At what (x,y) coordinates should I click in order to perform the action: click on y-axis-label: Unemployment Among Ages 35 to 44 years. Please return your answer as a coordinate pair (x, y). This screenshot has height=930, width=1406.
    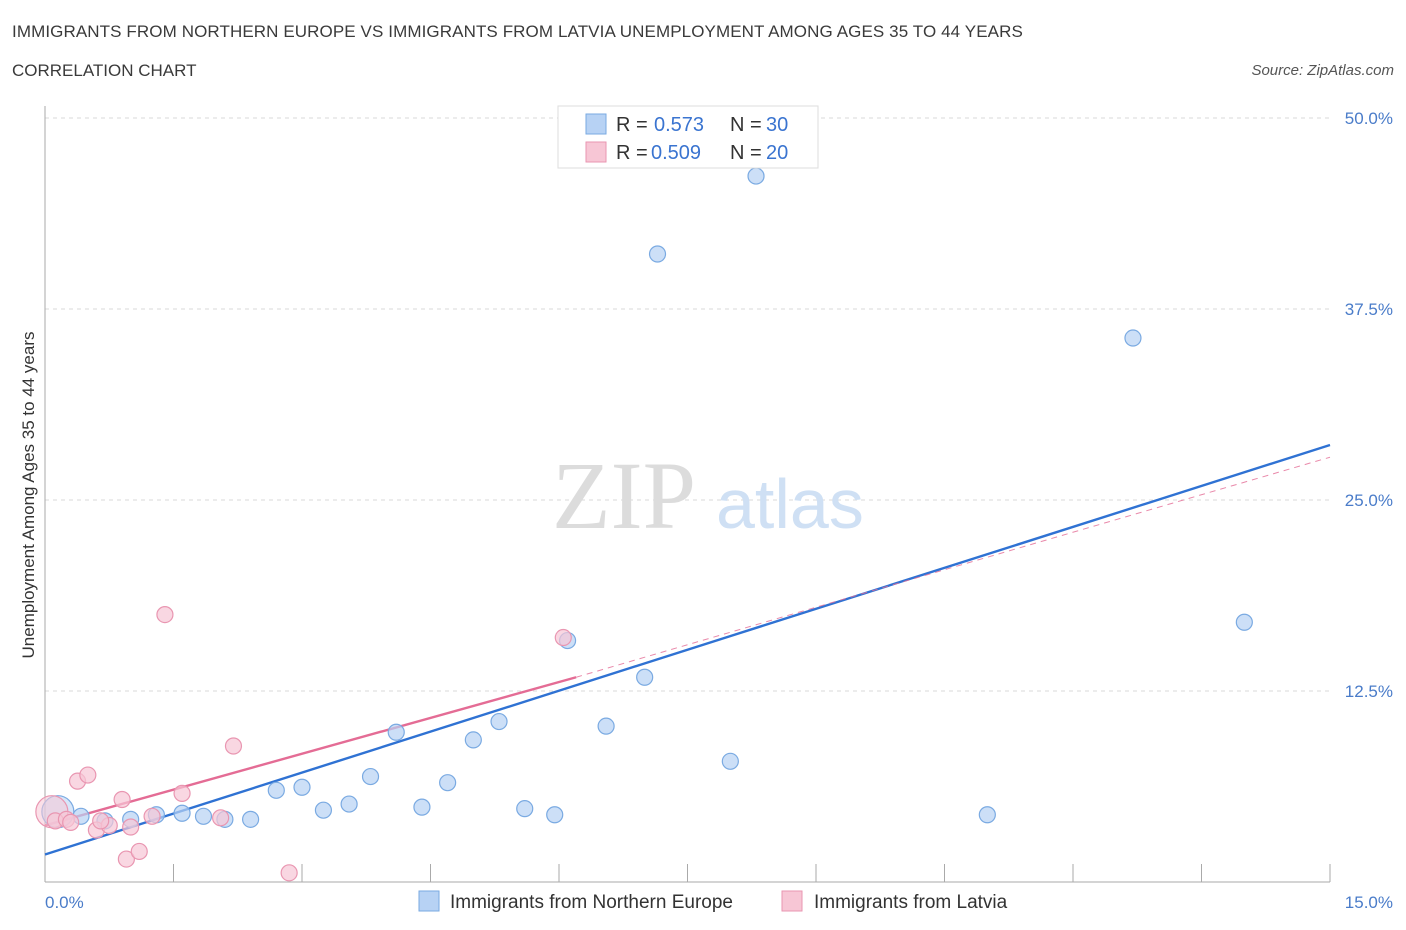
    Looking at the image, I should click on (28, 495).